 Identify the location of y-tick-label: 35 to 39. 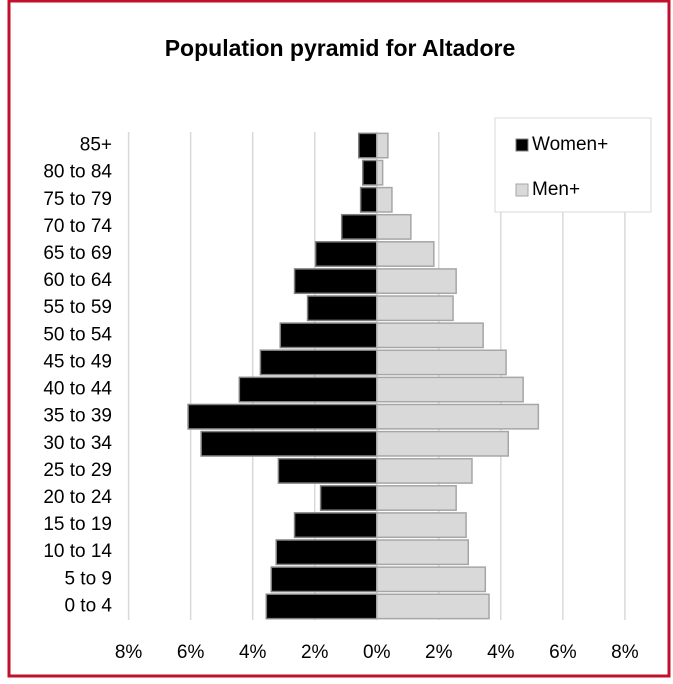
(77, 416).